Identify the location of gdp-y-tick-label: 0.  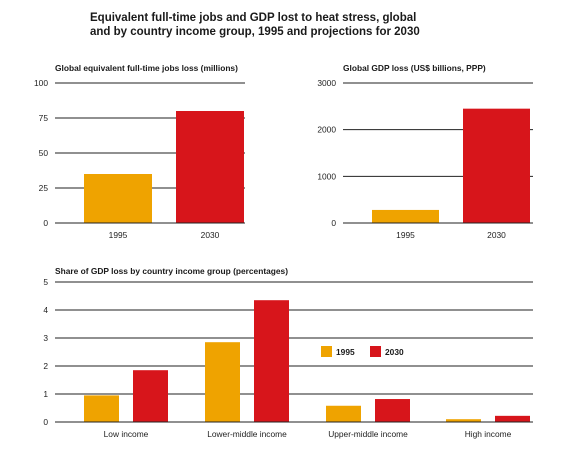
(333, 223).